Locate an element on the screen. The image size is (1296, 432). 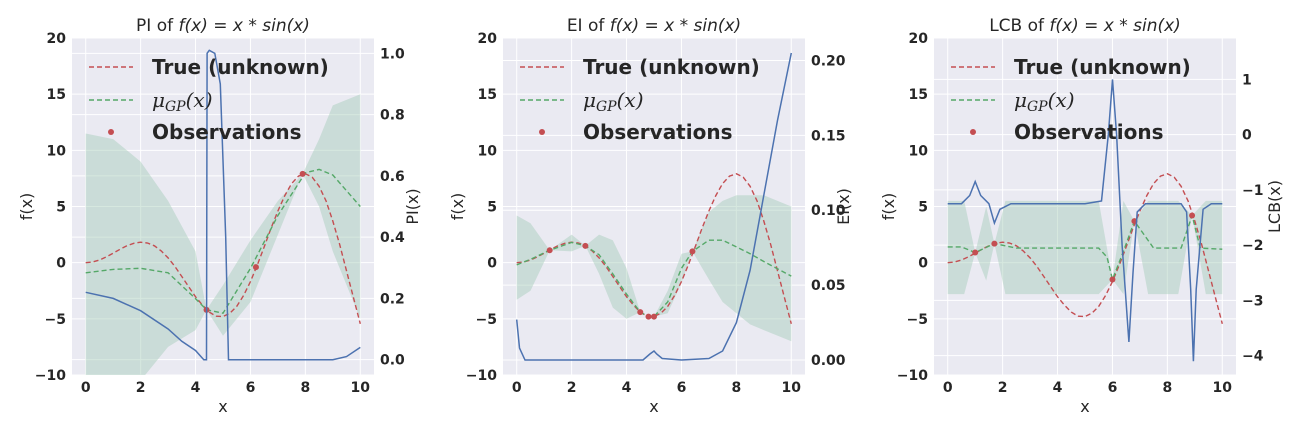
y2-tick-label: 0.0 is located at coordinates (392, 361).